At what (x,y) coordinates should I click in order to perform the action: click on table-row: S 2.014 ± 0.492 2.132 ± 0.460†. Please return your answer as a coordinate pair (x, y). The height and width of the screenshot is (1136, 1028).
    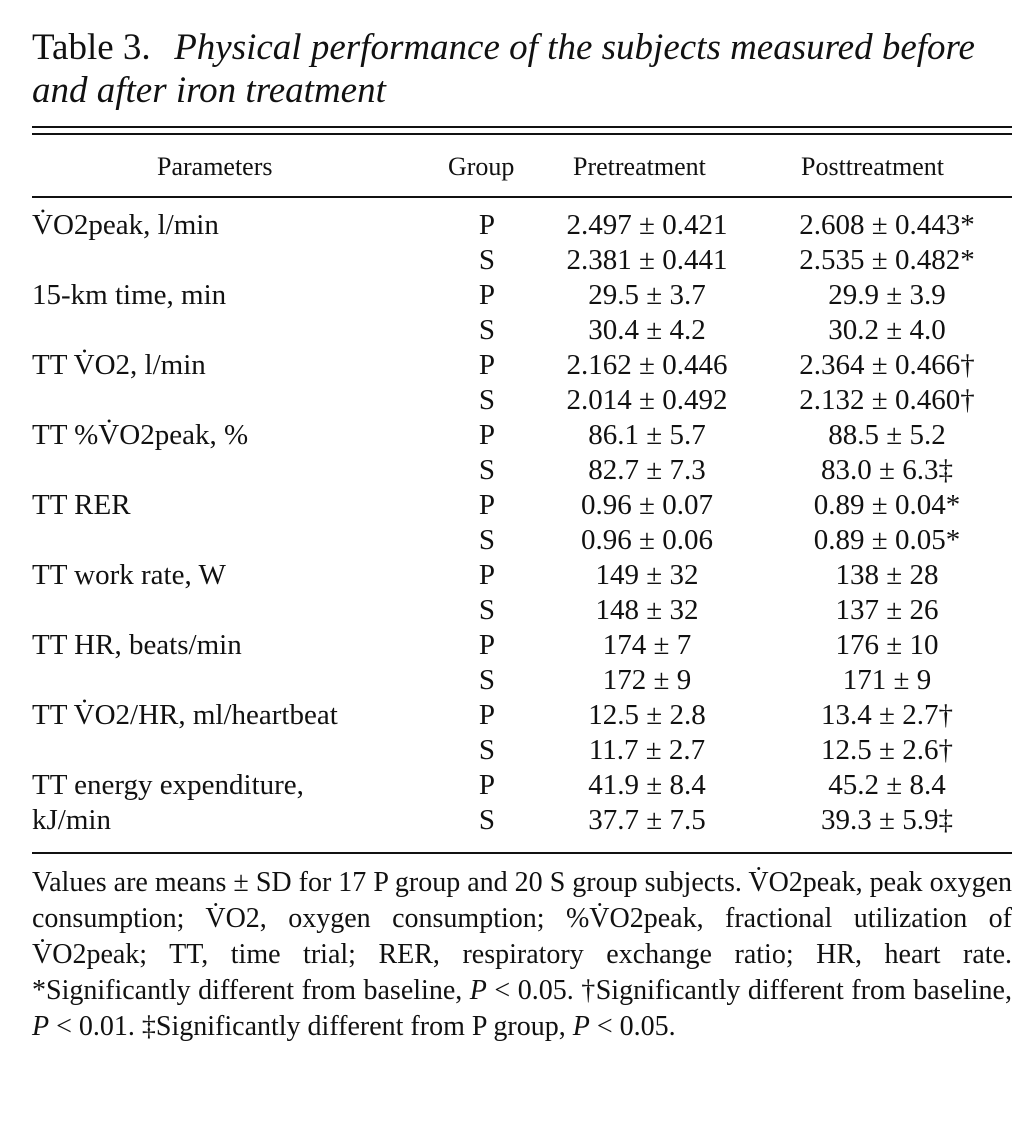
    Looking at the image, I should click on (522, 400).